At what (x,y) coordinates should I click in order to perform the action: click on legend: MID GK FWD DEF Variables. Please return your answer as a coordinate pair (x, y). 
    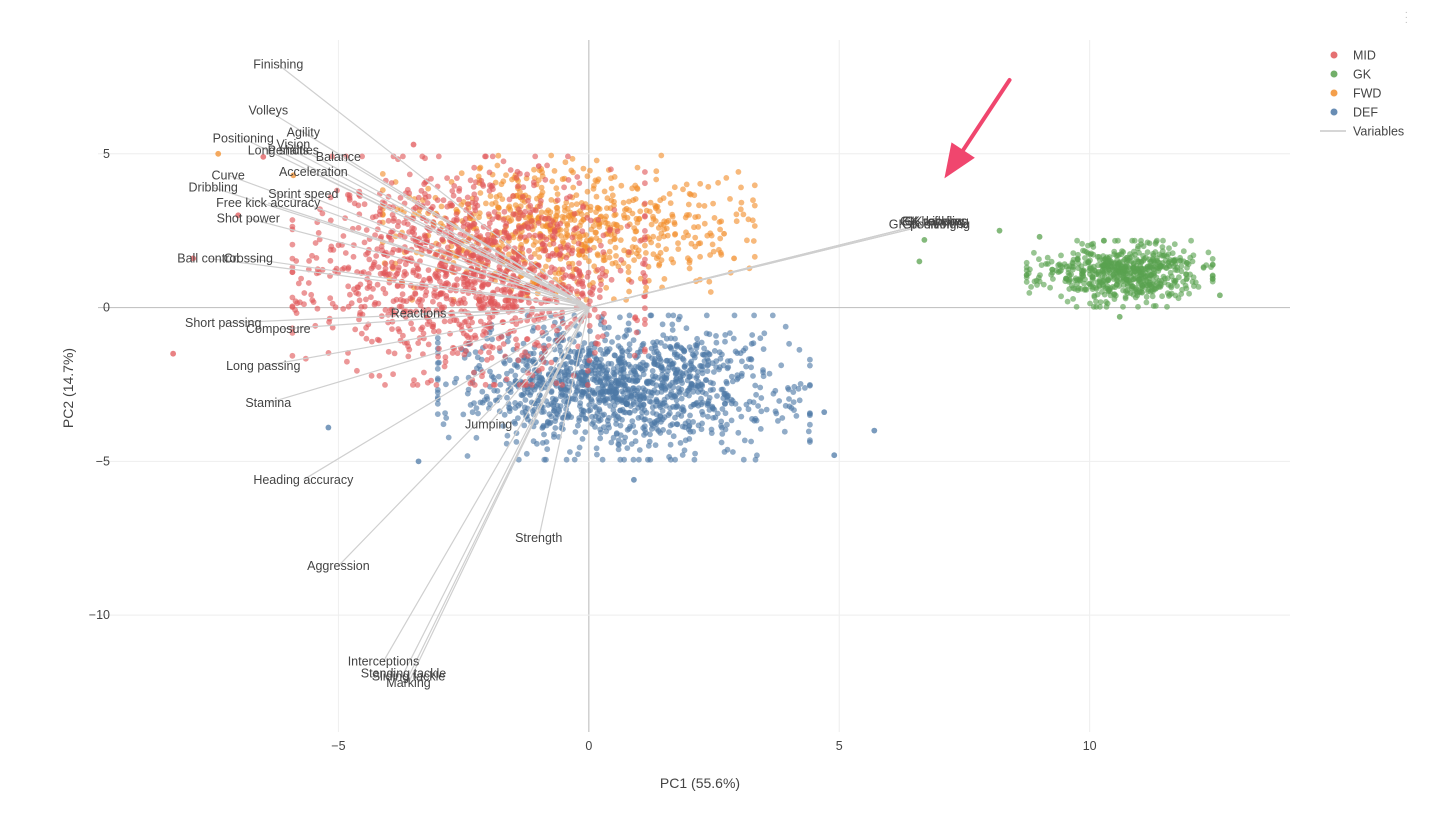
    Looking at the image, I should click on (1362, 94).